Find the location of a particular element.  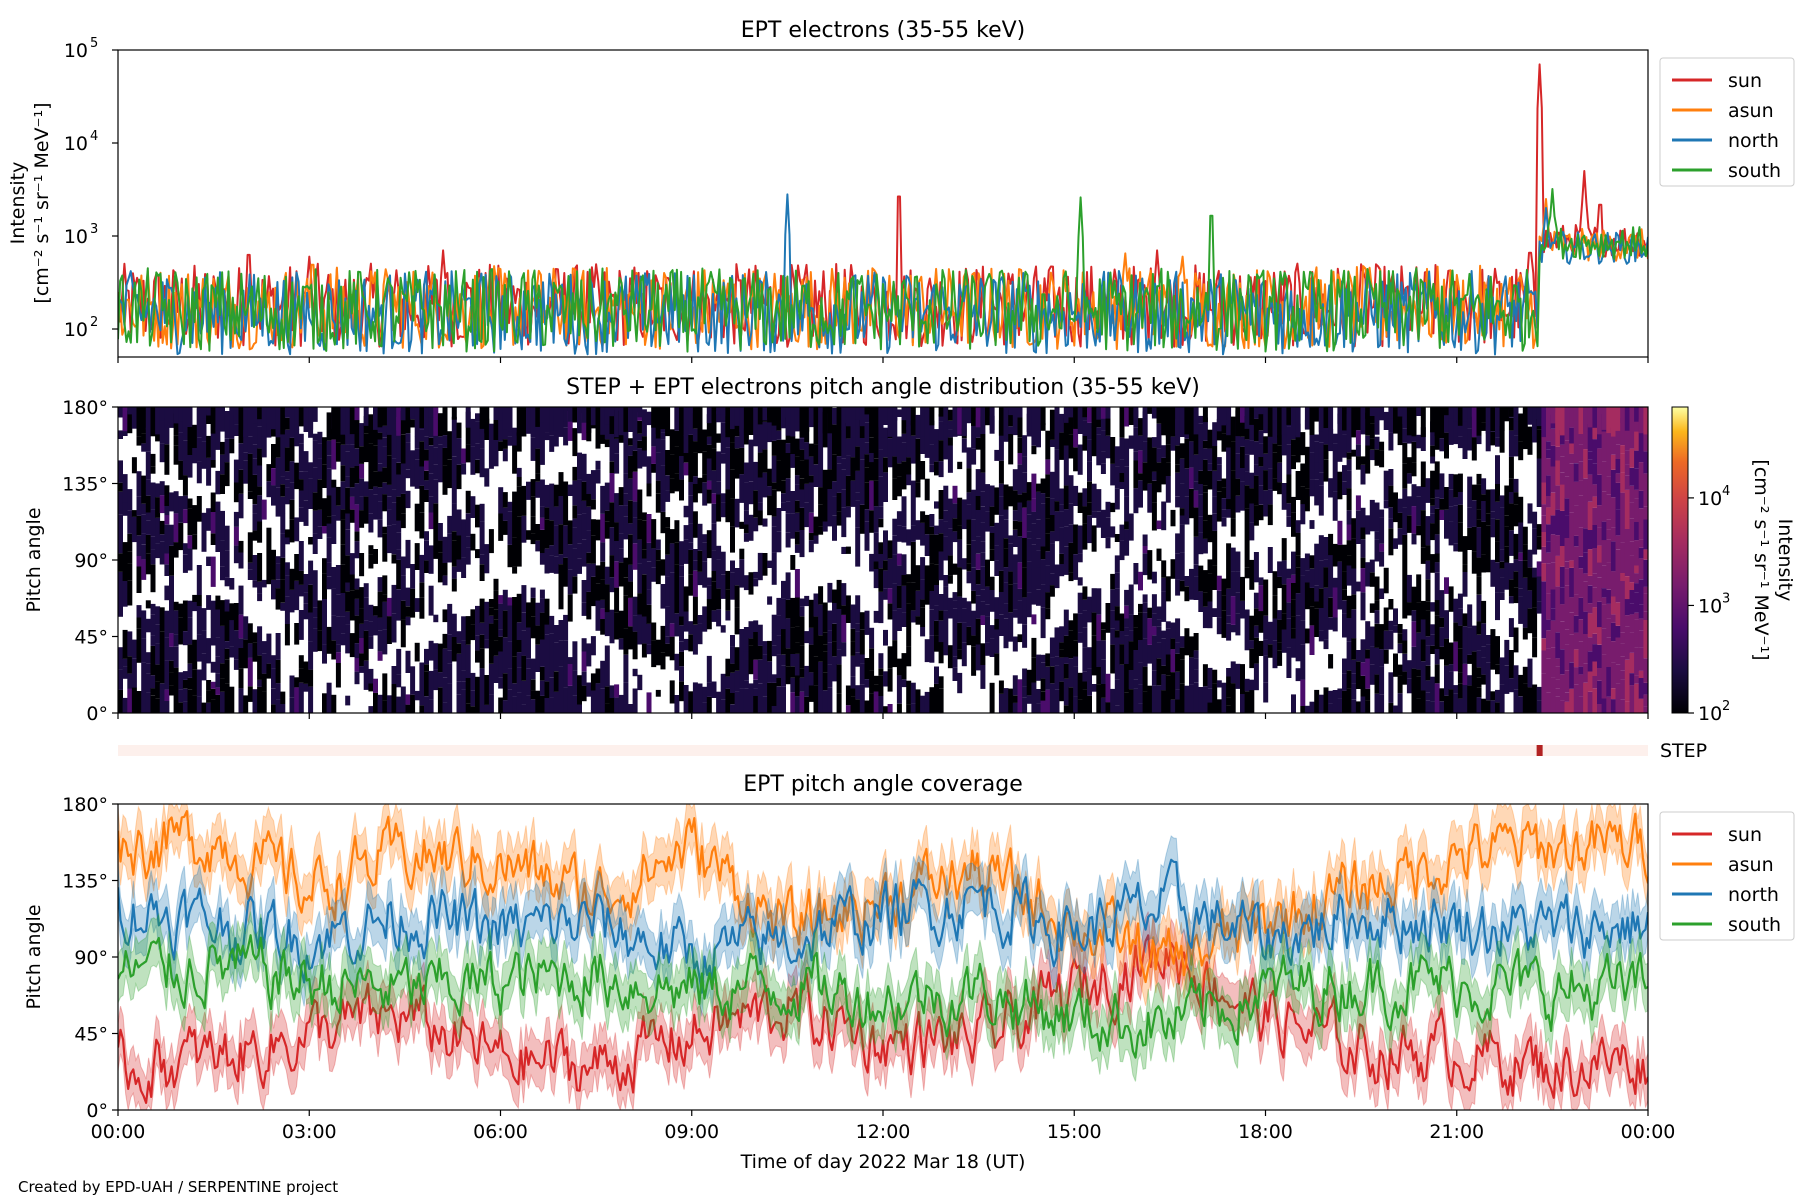

panel1-title: EPT electrons (35-55 keV) is located at coordinates (883, 30).